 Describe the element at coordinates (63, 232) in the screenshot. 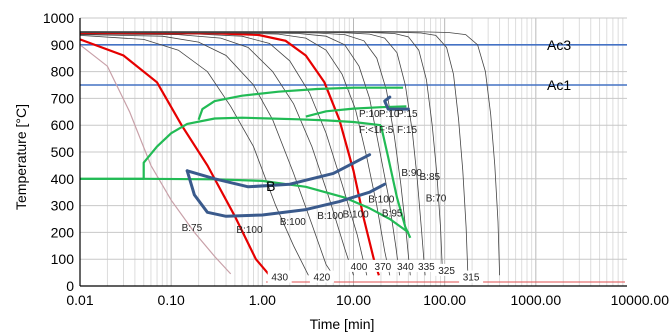

I see `y-tick-label: 200` at that location.